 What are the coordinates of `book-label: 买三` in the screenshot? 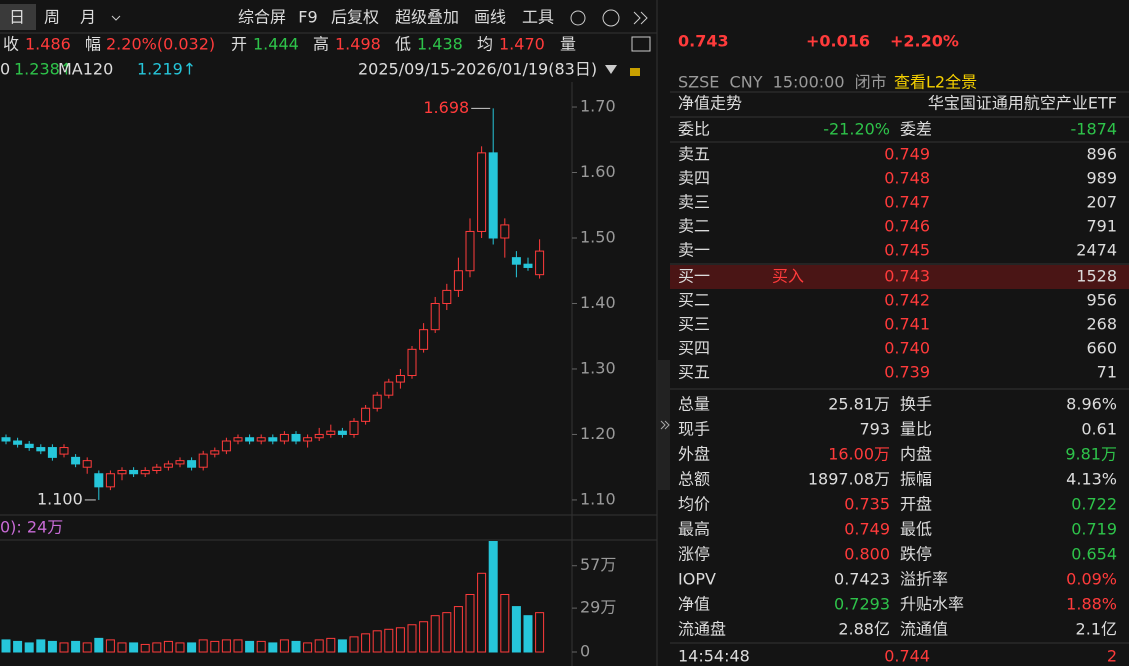 It's located at (694, 324).